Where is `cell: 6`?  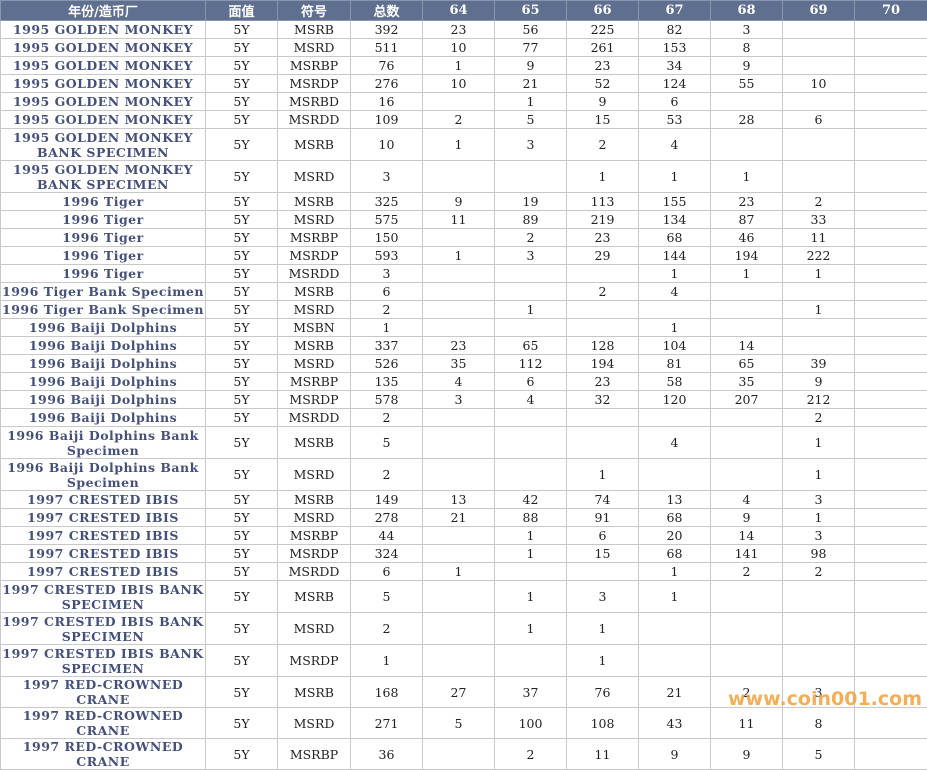 cell: 6 is located at coordinates (387, 572).